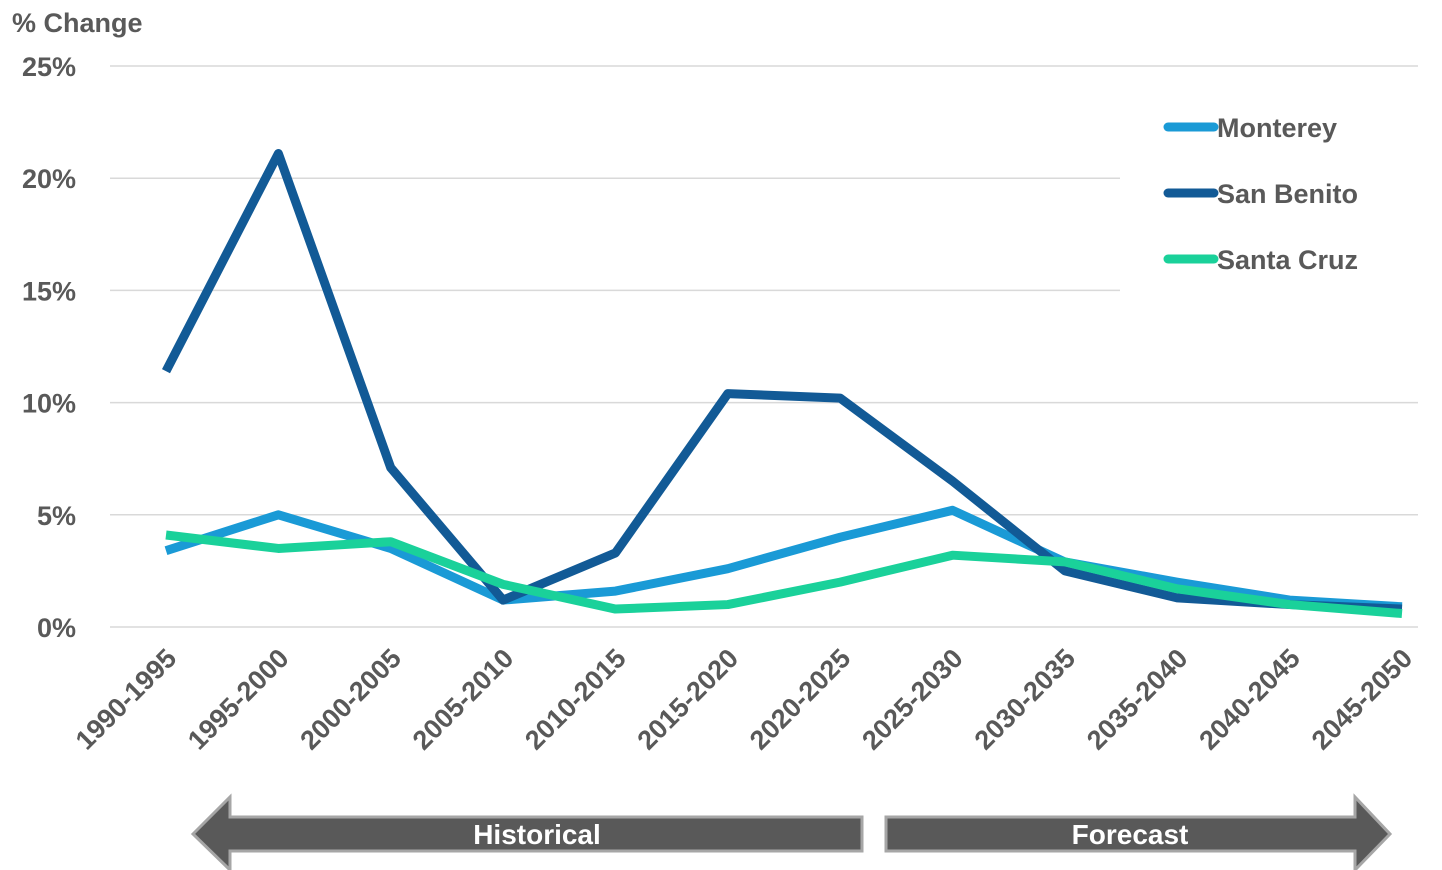  Describe the element at coordinates (49, 291) in the screenshot. I see `y-tick-label: 15%` at that location.